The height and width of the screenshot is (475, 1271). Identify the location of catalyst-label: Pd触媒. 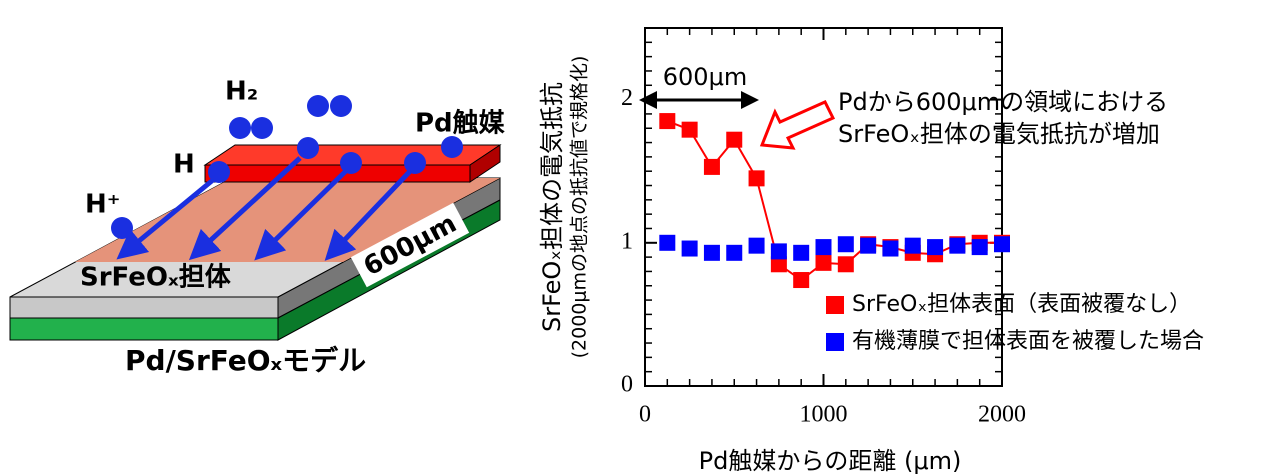
(460, 124).